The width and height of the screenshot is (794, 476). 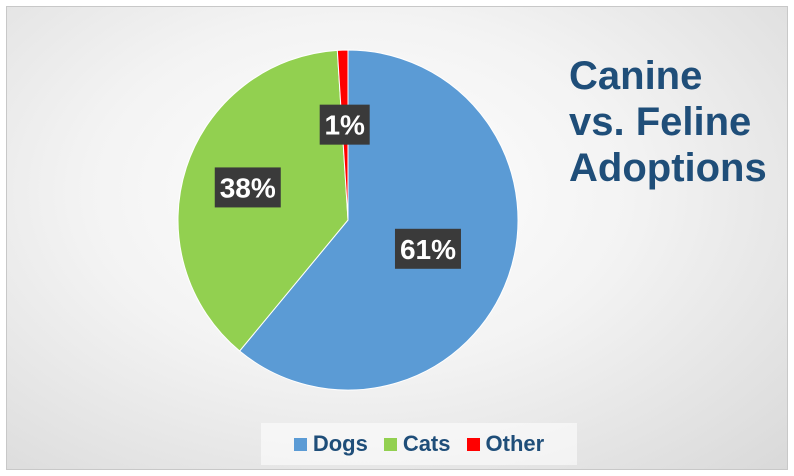 What do you see at coordinates (668, 168) in the screenshot?
I see `chart-title-line-3: Adoptions` at bounding box center [668, 168].